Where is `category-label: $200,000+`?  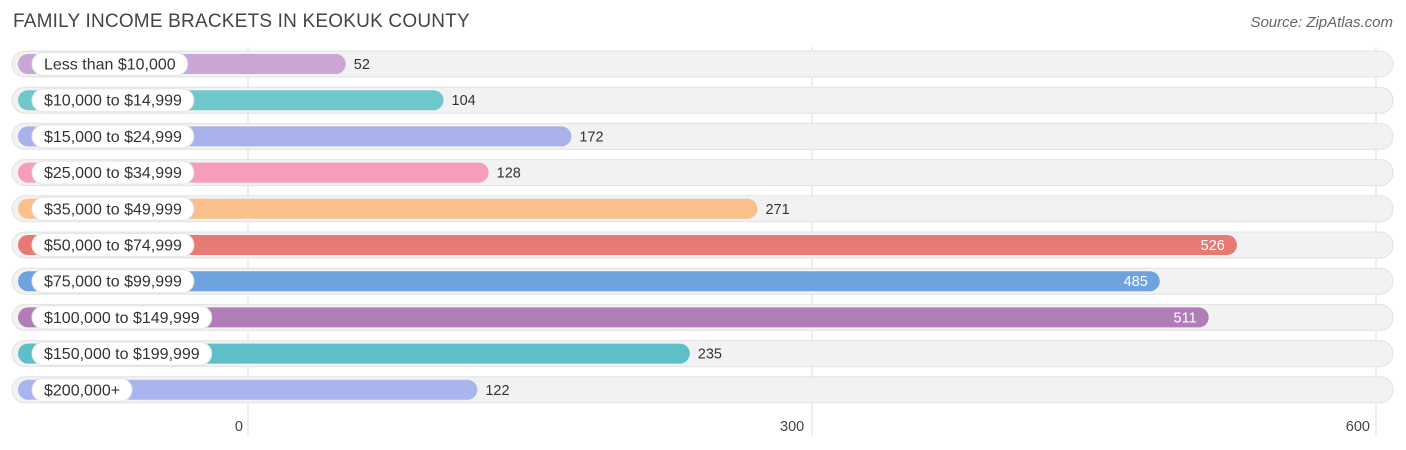
category-label: $200,000+ is located at coordinates (82, 390).